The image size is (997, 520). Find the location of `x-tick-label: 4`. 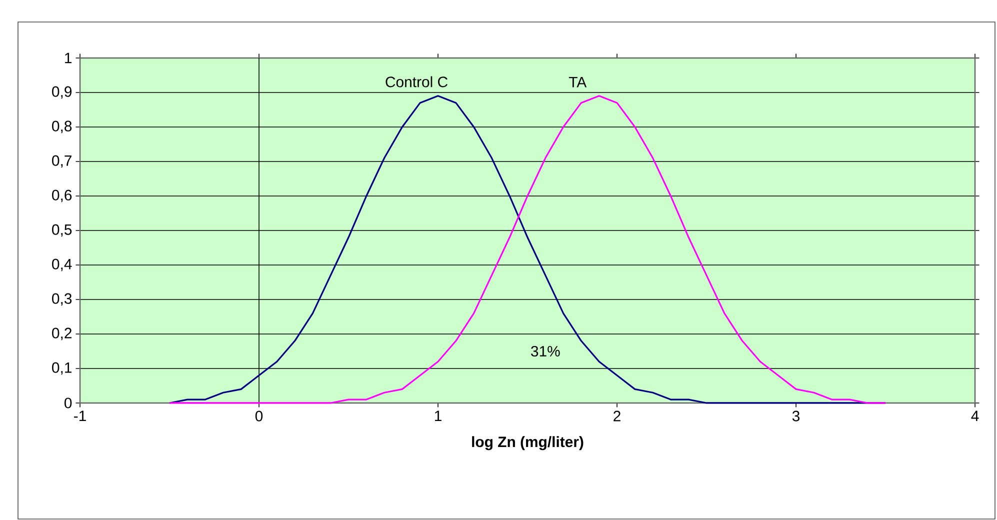

x-tick-label: 4 is located at coordinates (975, 416).